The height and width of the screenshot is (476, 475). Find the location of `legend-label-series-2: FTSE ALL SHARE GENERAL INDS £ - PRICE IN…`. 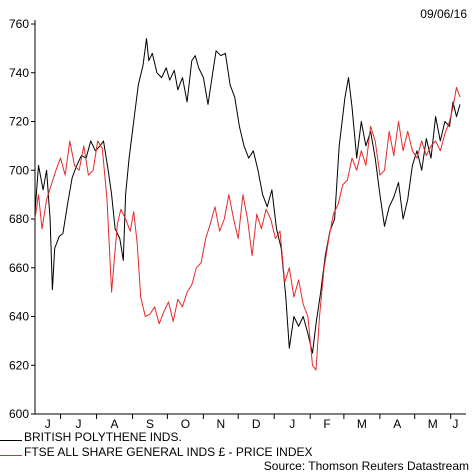

legend-label-series-2: FTSE ALL SHARE GENERAL INDS £ - PRICE IN… is located at coordinates (168, 452).